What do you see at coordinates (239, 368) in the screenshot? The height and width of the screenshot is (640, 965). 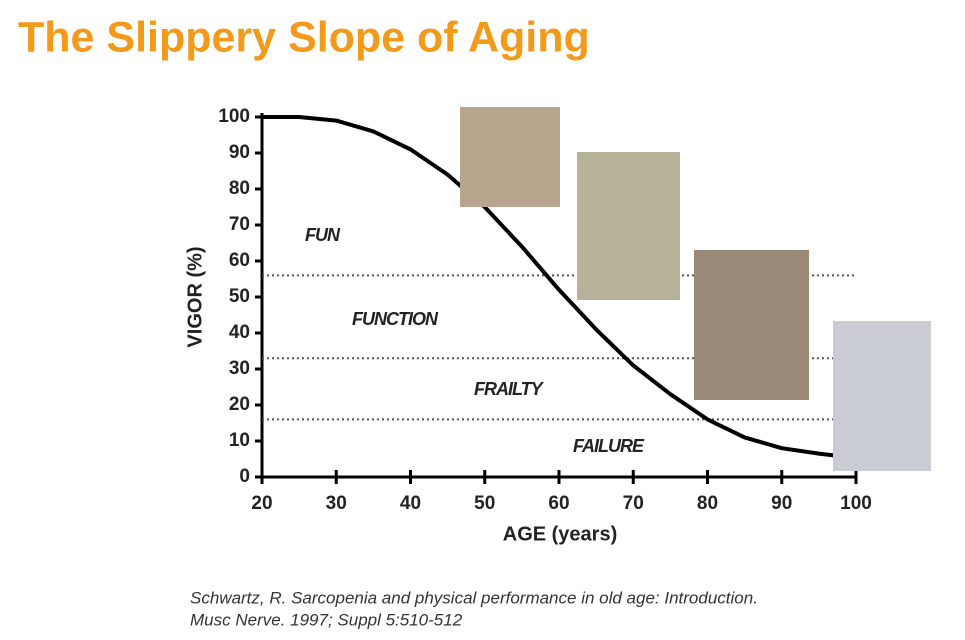 I see `y-tick-label: 30` at bounding box center [239, 368].